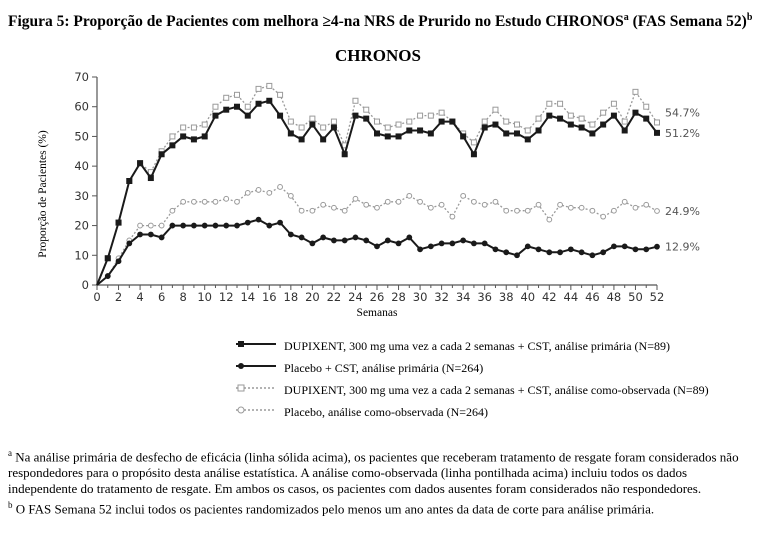 The height and width of the screenshot is (545, 766). What do you see at coordinates (484, 297) in the screenshot?
I see `x-tick-label: 36` at bounding box center [484, 297].